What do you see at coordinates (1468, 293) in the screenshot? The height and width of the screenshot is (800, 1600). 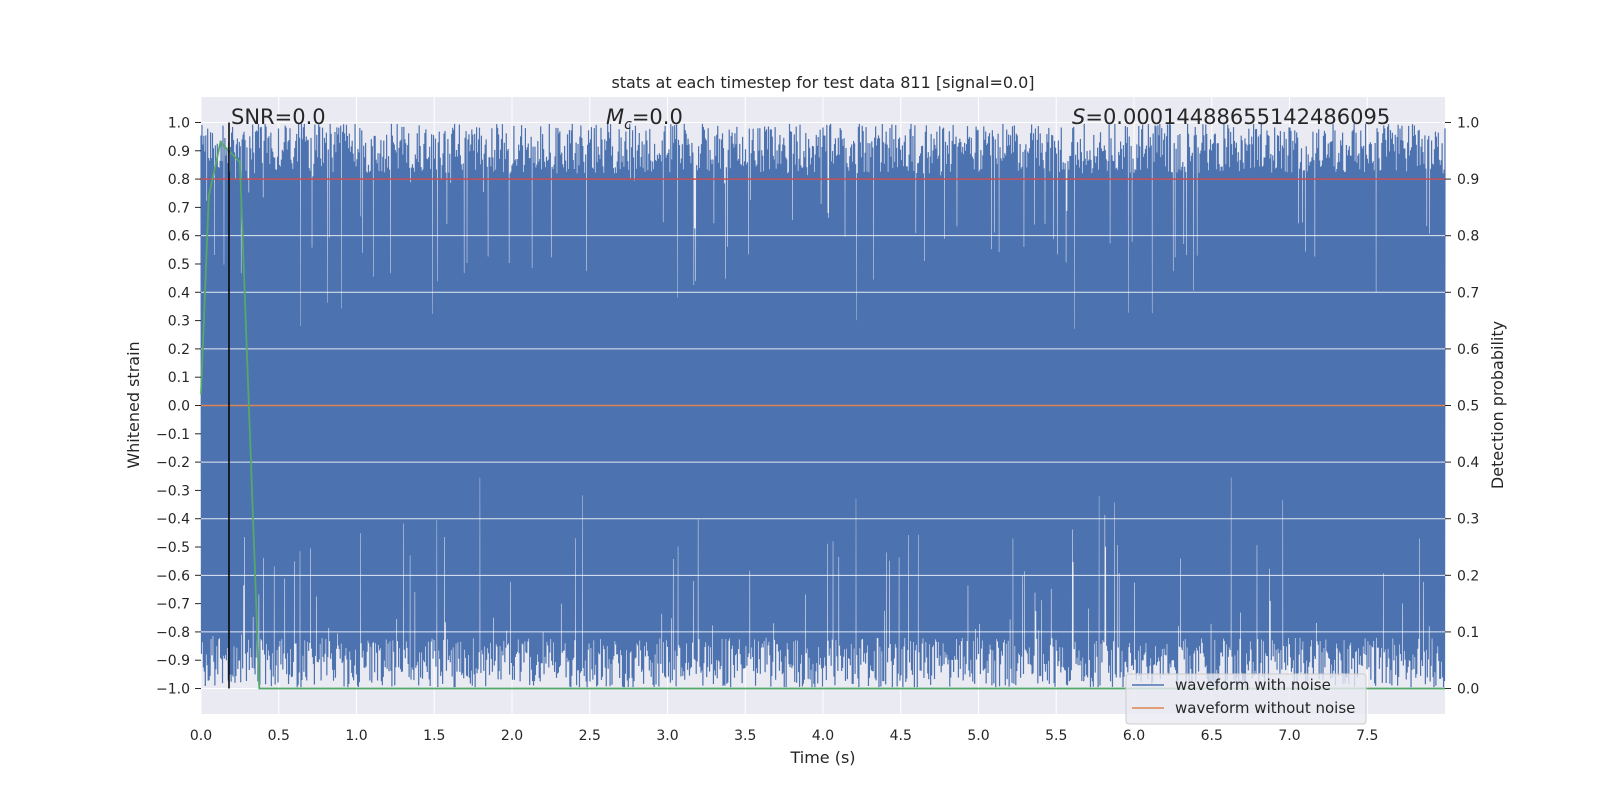 I see `right-y-tick-label: 0.7` at bounding box center [1468, 293].